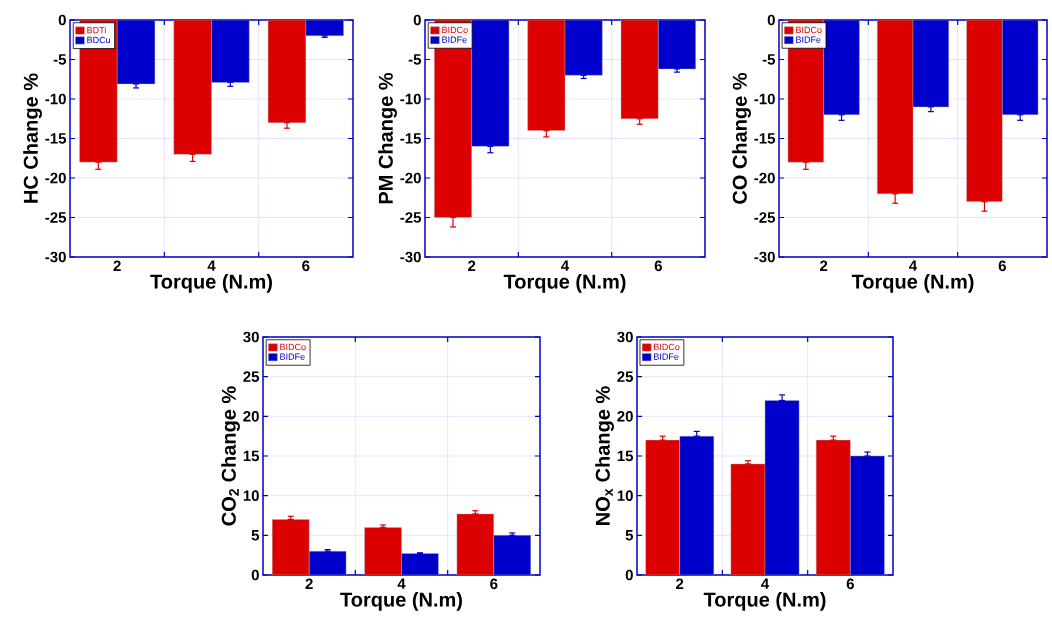 The height and width of the screenshot is (617, 1052). I want to click on y-axis-title: NO$_{x}$ Change %, so click(604, 455).